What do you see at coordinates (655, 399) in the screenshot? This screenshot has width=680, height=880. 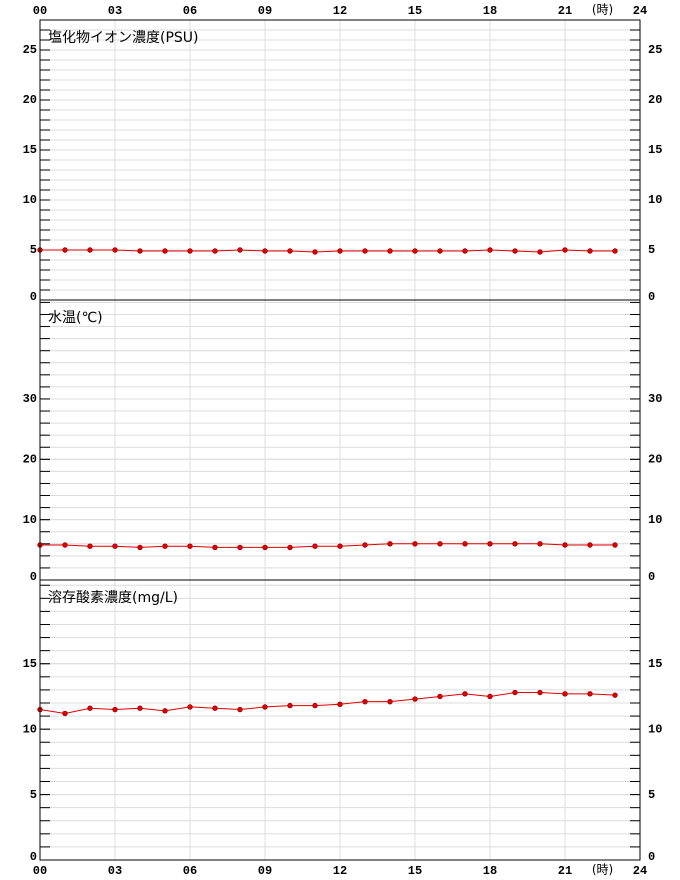 I see `y2-tick-label: 30` at bounding box center [655, 399].